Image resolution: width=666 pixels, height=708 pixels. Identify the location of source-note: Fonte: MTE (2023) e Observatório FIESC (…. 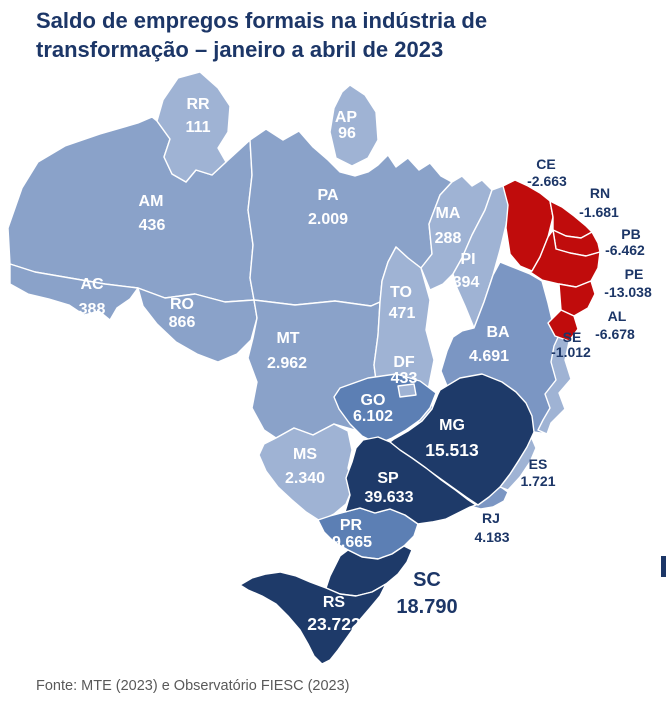
(193, 686).